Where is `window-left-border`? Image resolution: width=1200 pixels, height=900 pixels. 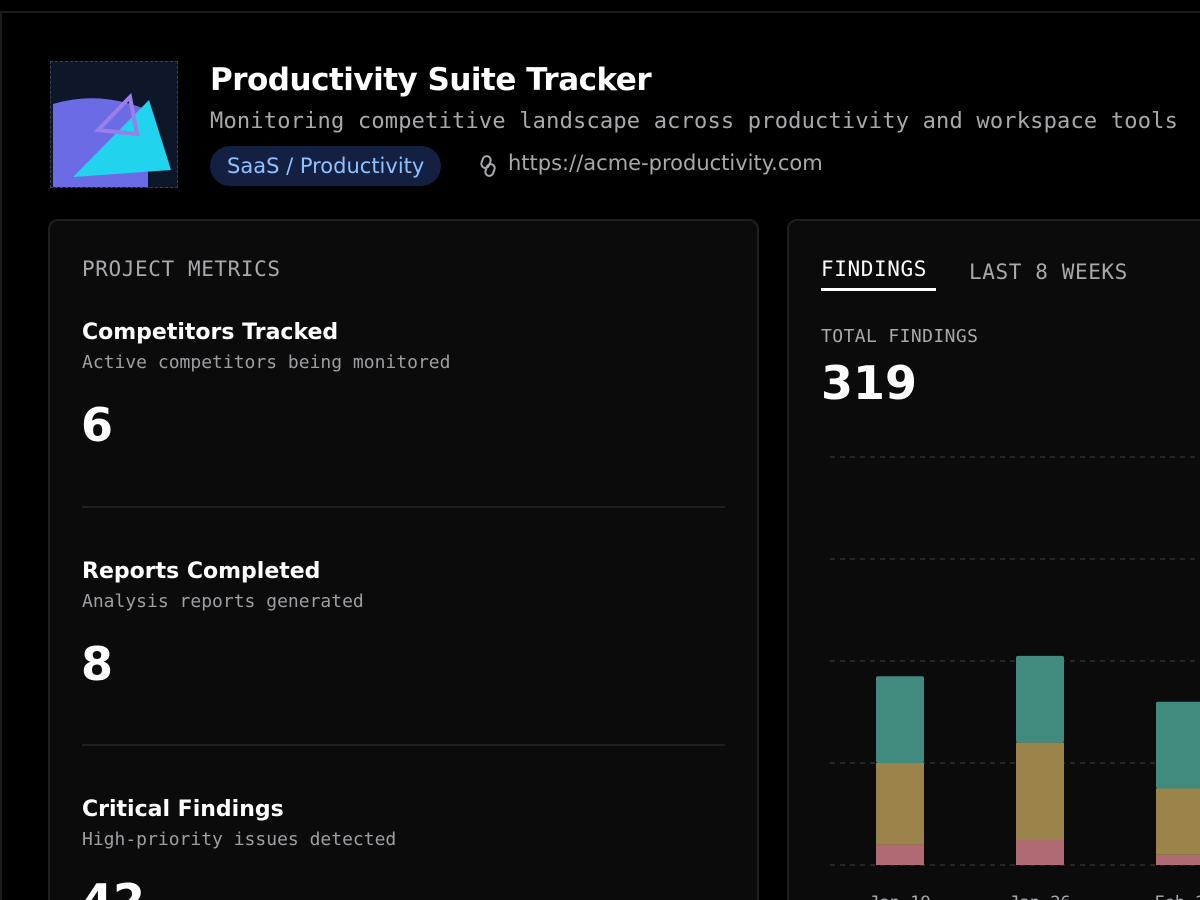 window-left-border is located at coordinates (1, 455).